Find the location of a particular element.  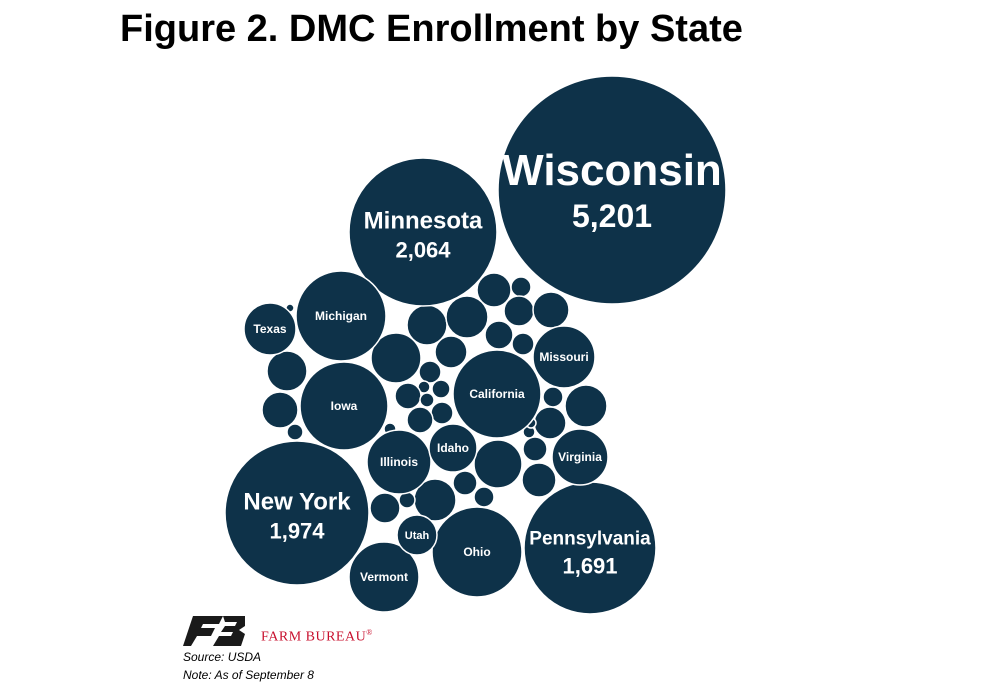

bubble-label-illinois: Illinois is located at coordinates (399, 462).